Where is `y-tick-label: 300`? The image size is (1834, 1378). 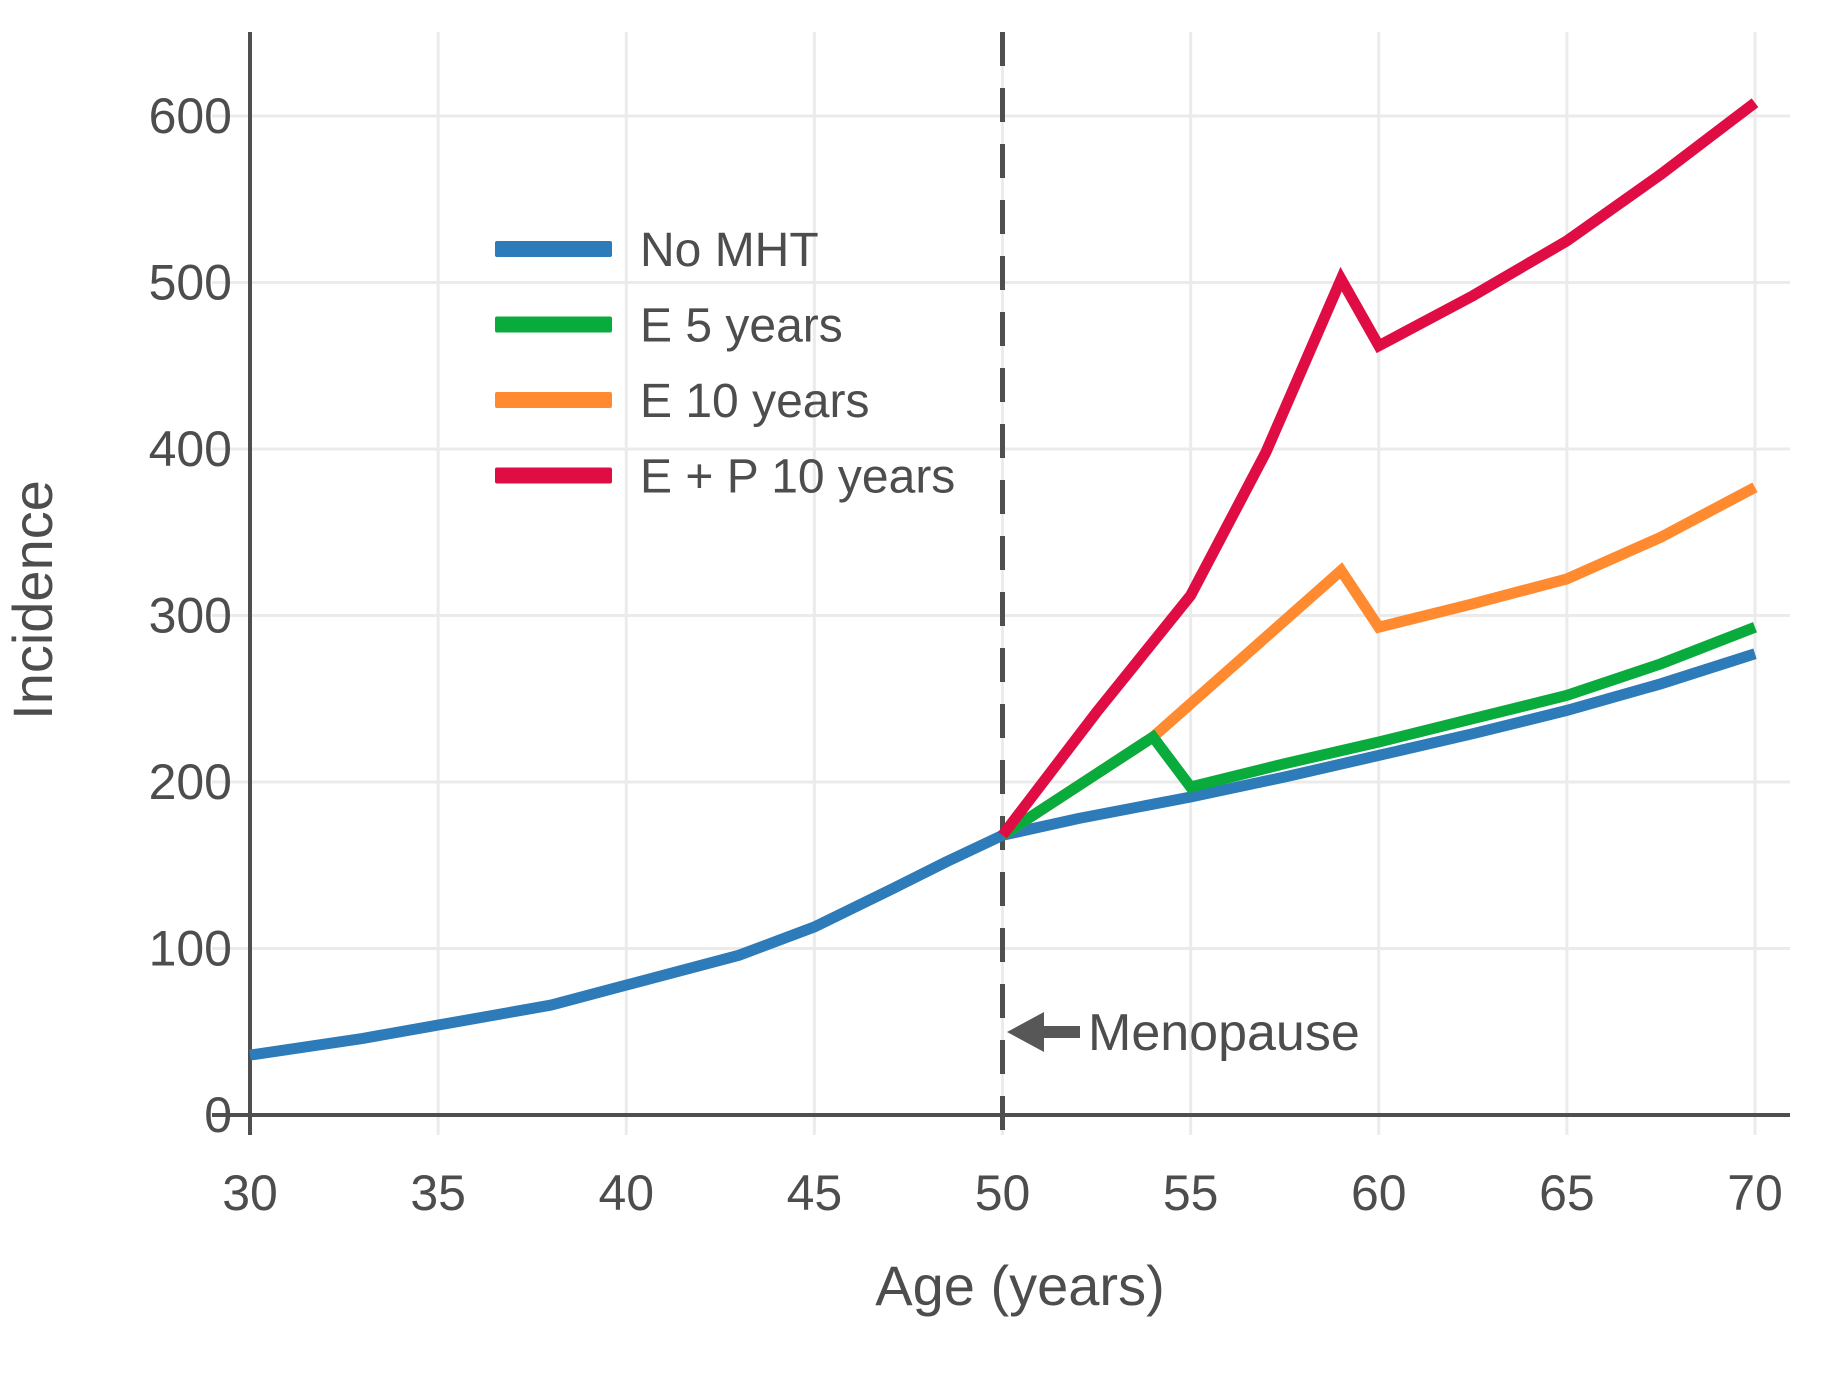
y-tick-label: 300 is located at coordinates (190, 616).